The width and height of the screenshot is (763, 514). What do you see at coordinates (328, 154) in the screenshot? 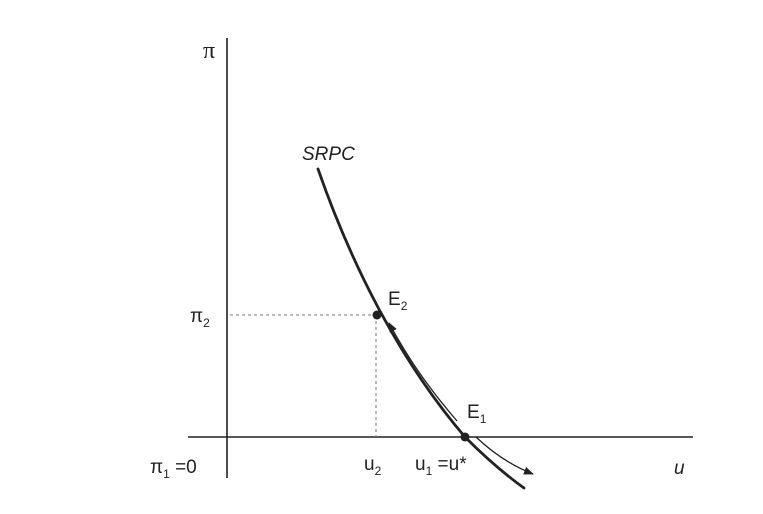
I see `srpc-label: SRPC` at bounding box center [328, 154].